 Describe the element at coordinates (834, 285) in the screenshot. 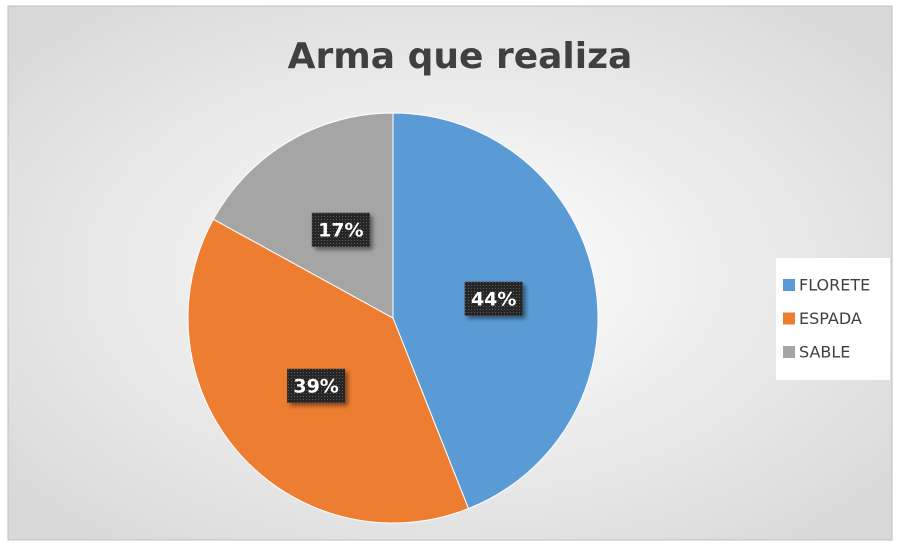

I see `legend-label: FLORETE` at that location.